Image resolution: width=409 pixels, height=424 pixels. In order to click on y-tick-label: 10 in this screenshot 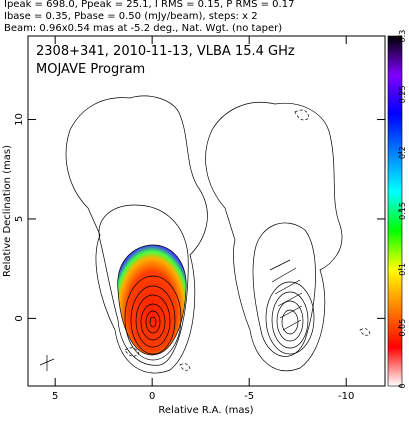, I will do `click(19, 119)`.